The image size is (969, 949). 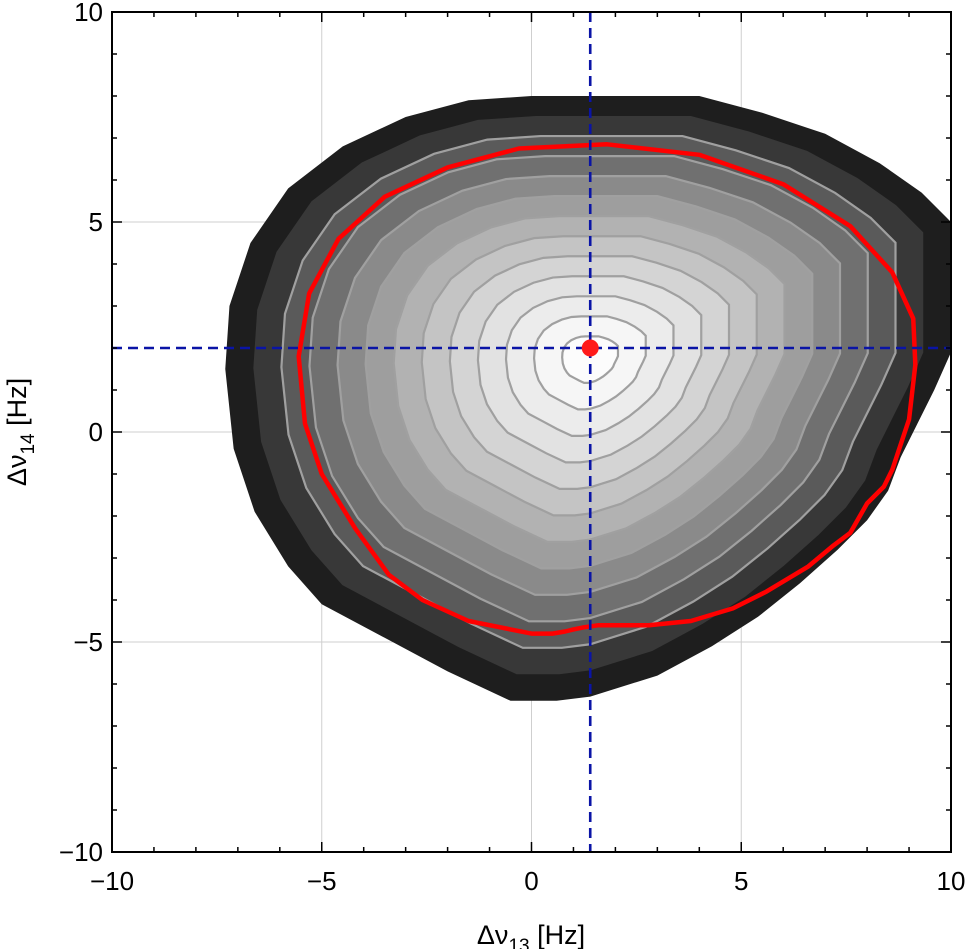 What do you see at coordinates (518, 942) in the screenshot?
I see `x-axis-title-sub: 13` at bounding box center [518, 942].